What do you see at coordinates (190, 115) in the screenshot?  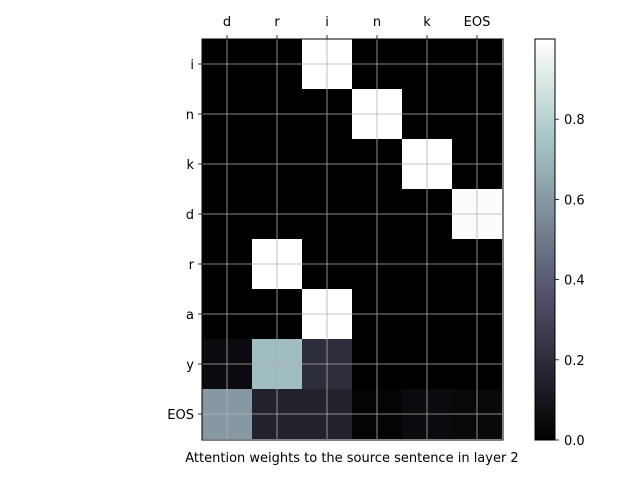 I see `y-tick-label: n` at bounding box center [190, 115].